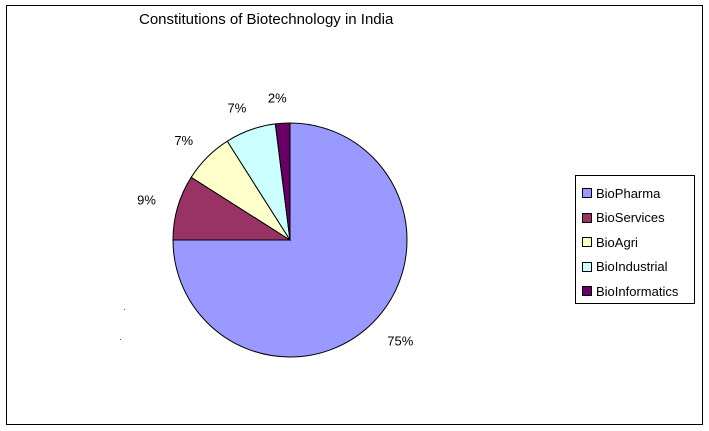 The width and height of the screenshot is (709, 431). Describe the element at coordinates (587, 266) in the screenshot. I see `legend-swatch-bioindustrial` at that location.